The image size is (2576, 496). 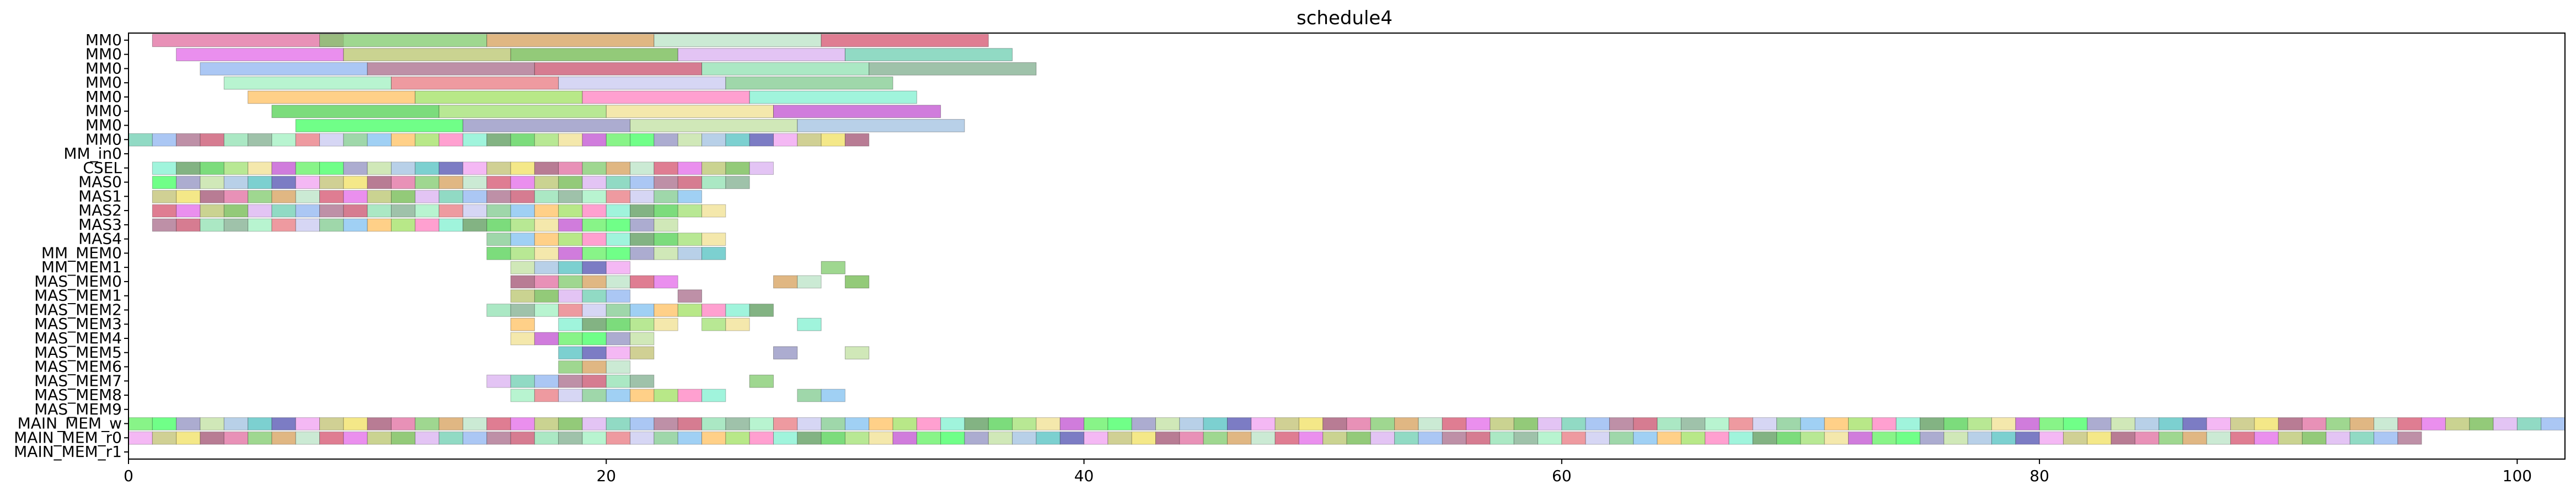 What do you see at coordinates (78, 309) in the screenshot?
I see `y-tick-label: MAS_MEM2` at bounding box center [78, 309].